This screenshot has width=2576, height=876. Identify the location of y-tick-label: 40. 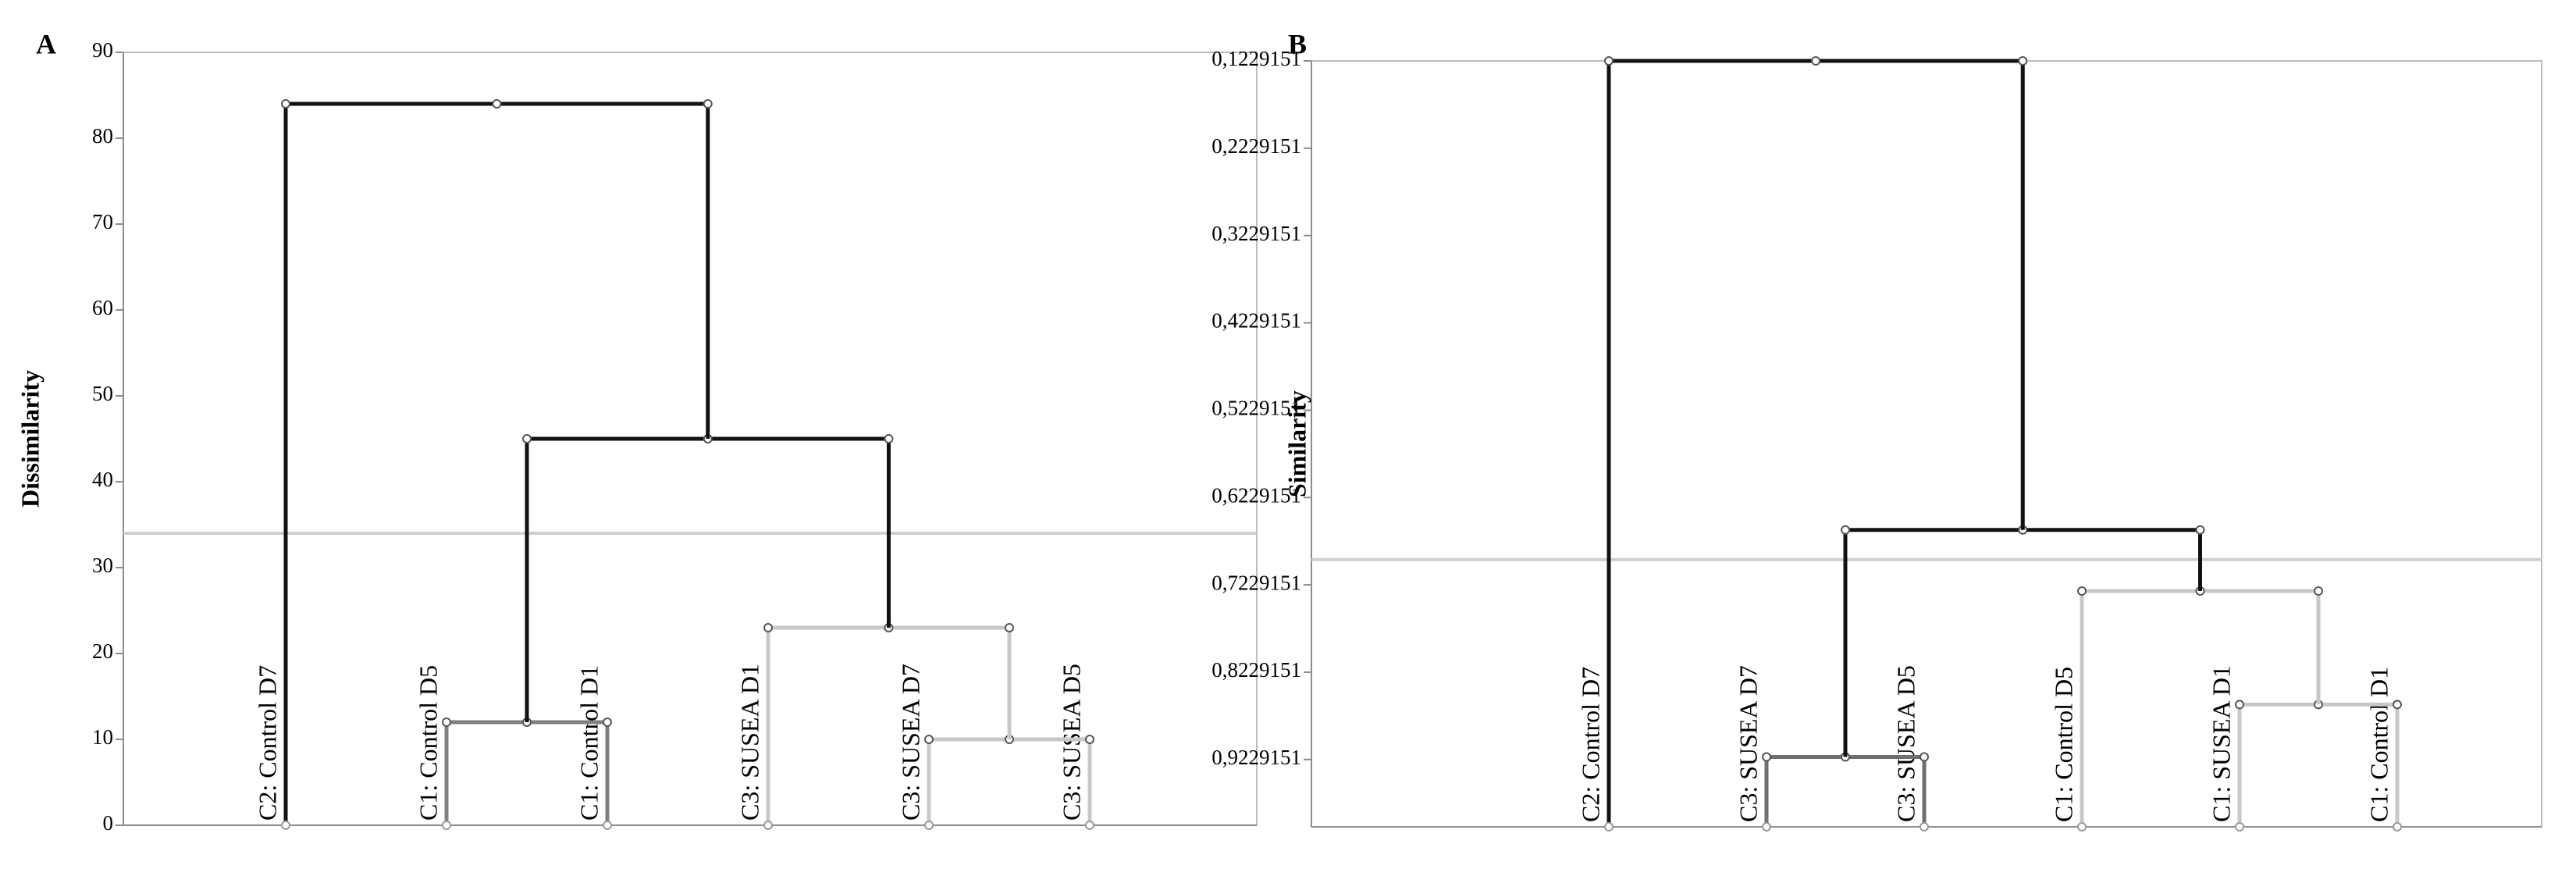
(102, 480).